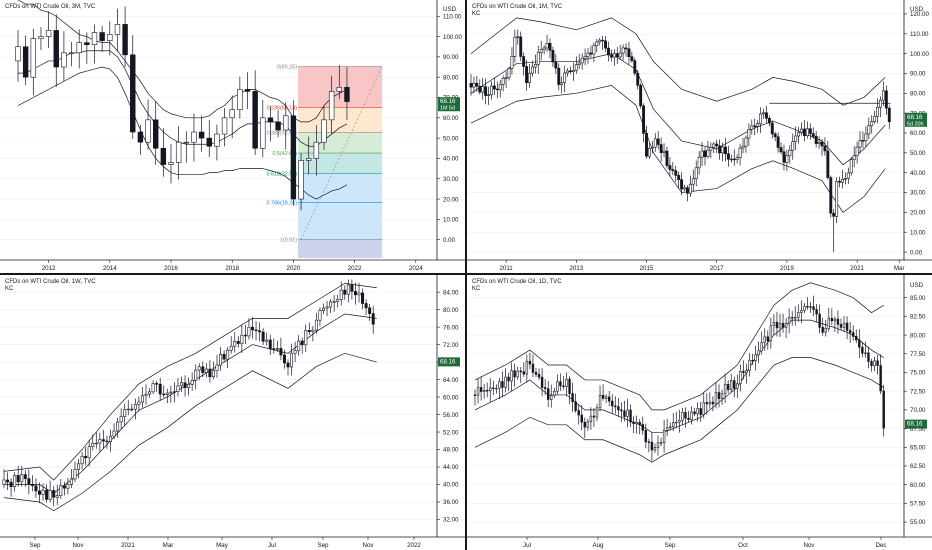 The width and height of the screenshot is (932, 550). I want to click on x-tick-label: 2017, so click(717, 268).